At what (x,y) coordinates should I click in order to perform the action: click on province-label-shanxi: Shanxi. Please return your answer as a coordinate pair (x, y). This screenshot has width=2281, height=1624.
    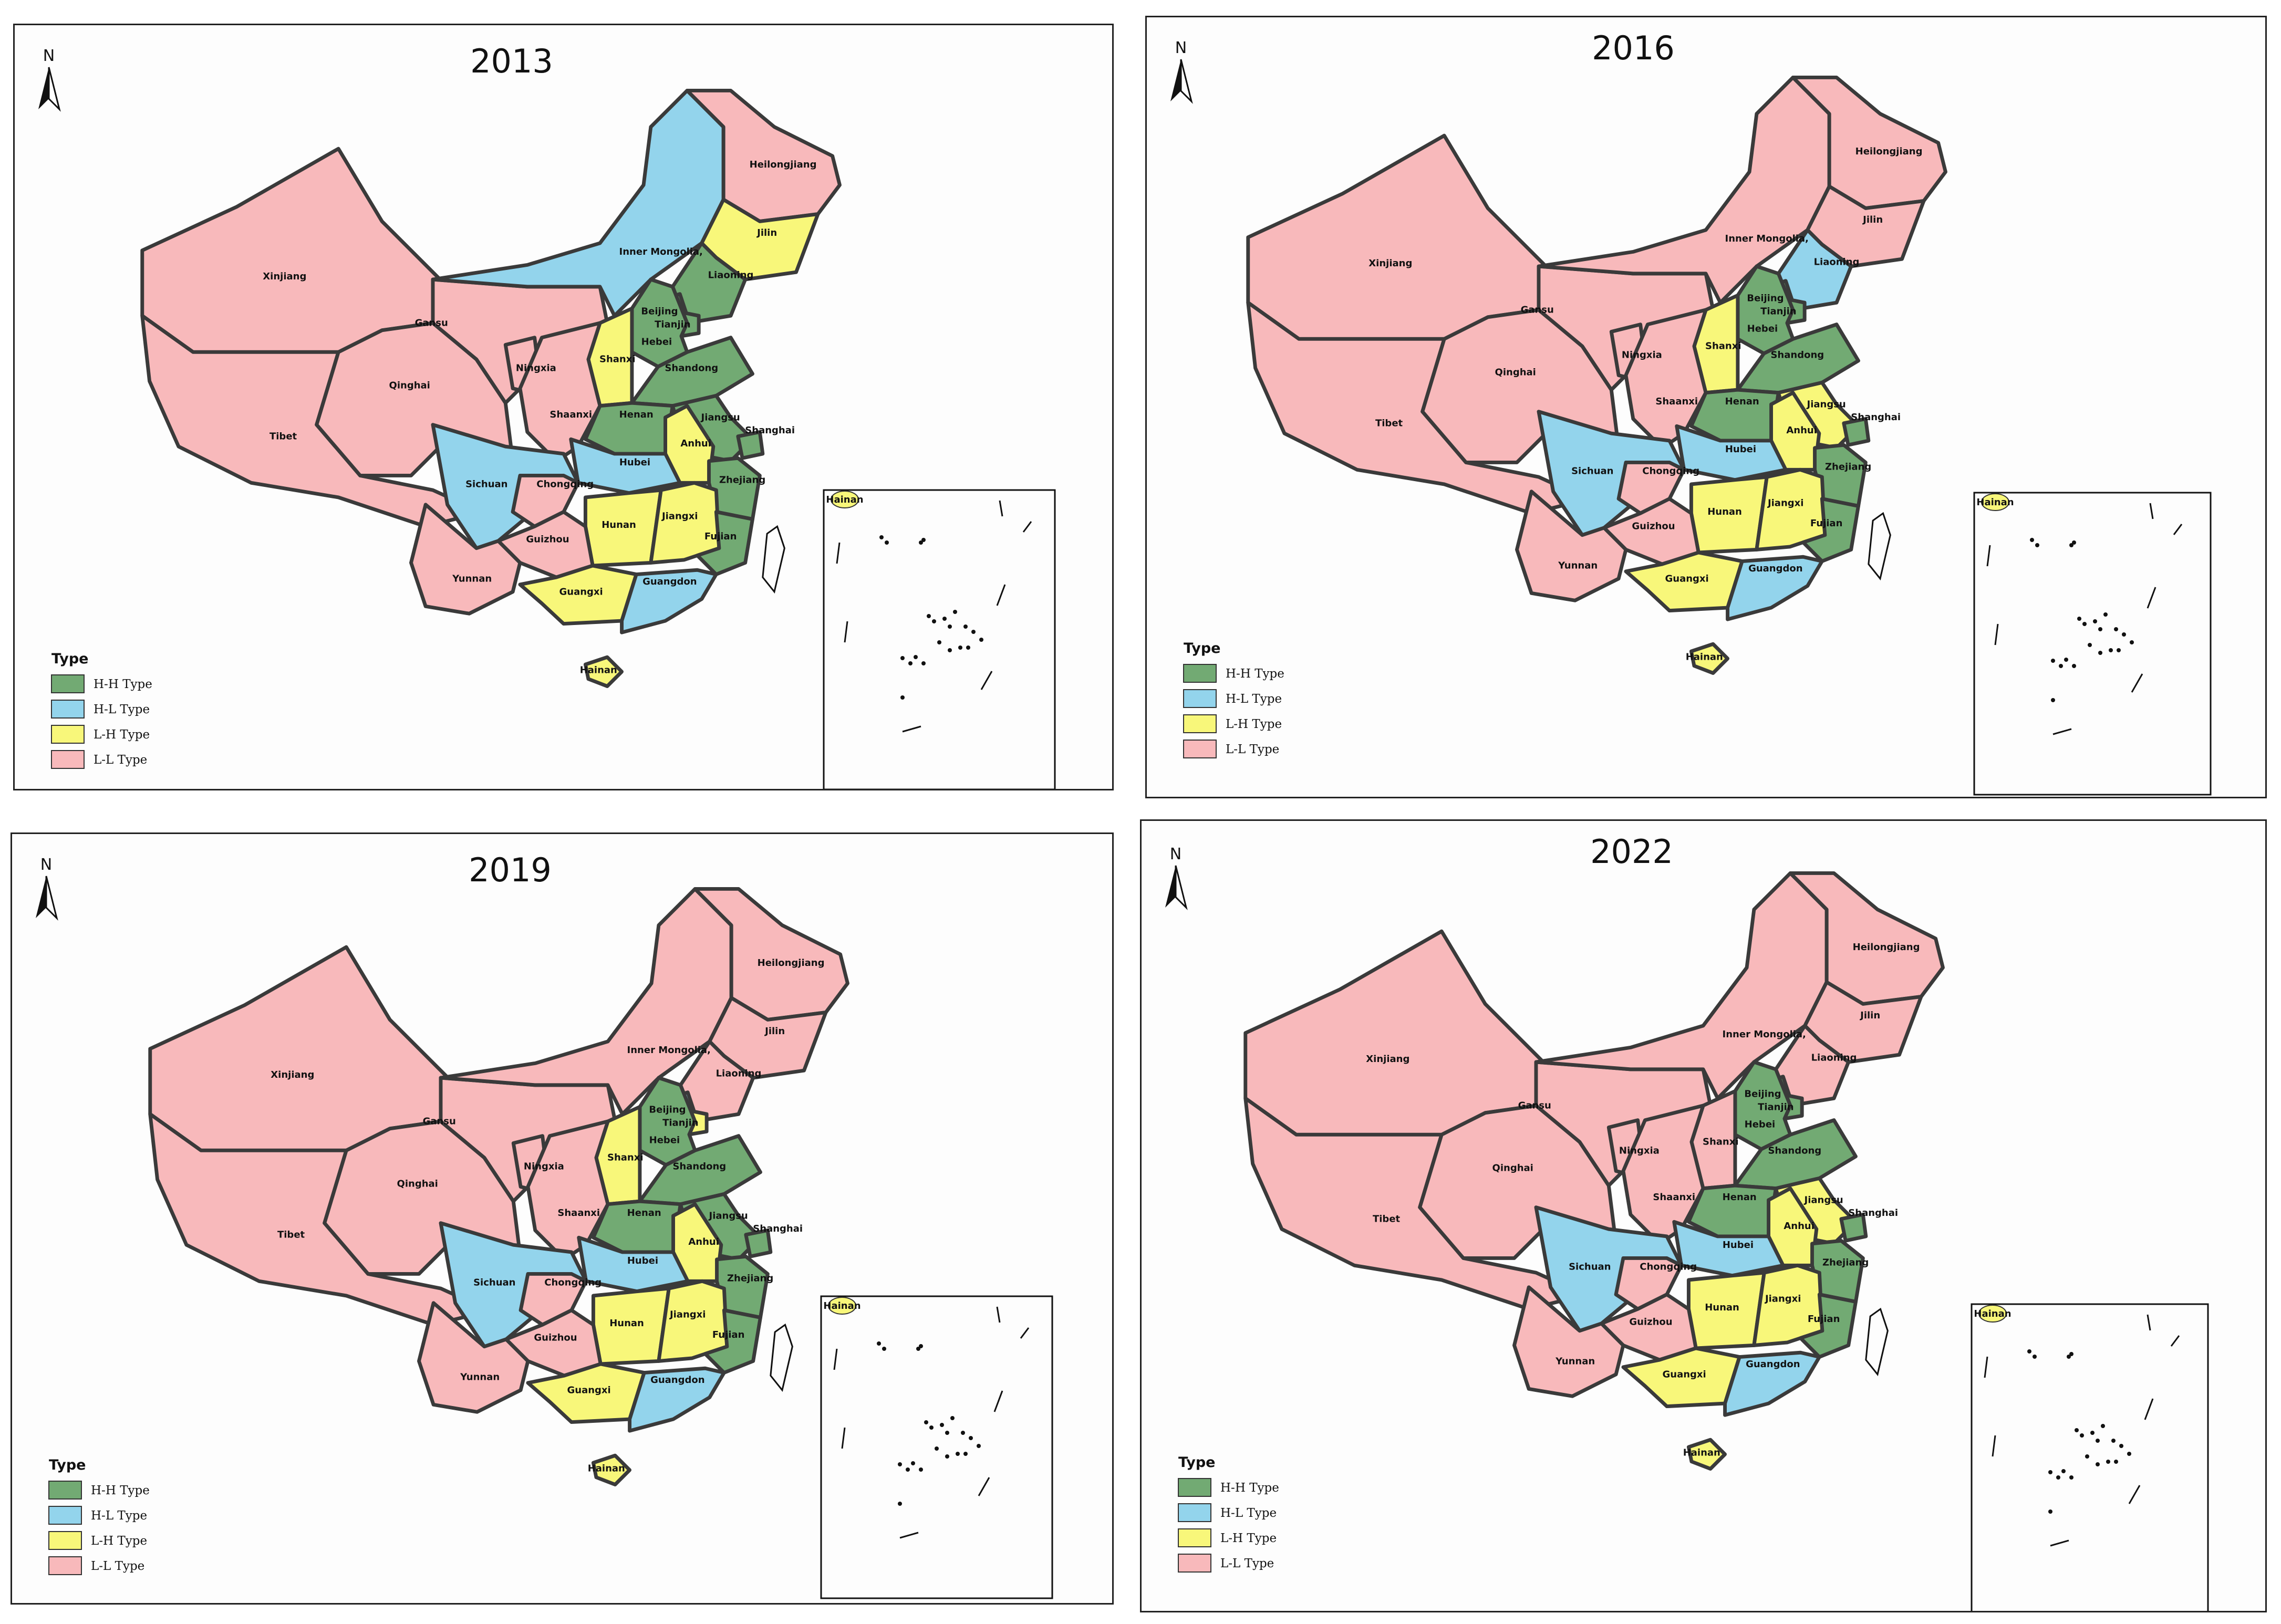
    Looking at the image, I should click on (625, 1157).